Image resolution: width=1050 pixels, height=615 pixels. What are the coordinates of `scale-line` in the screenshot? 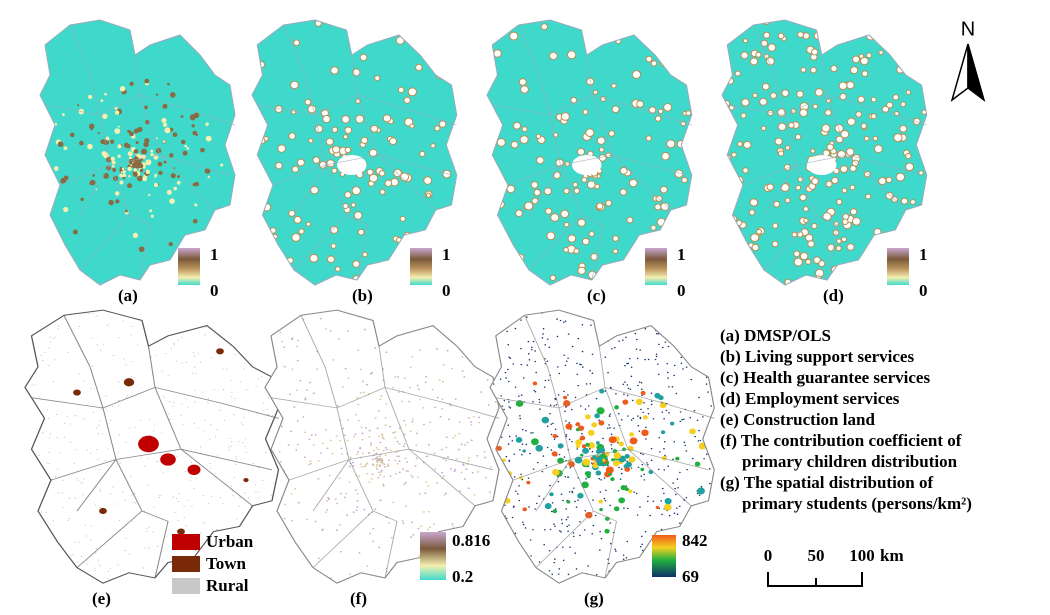 It's located at (815, 579).